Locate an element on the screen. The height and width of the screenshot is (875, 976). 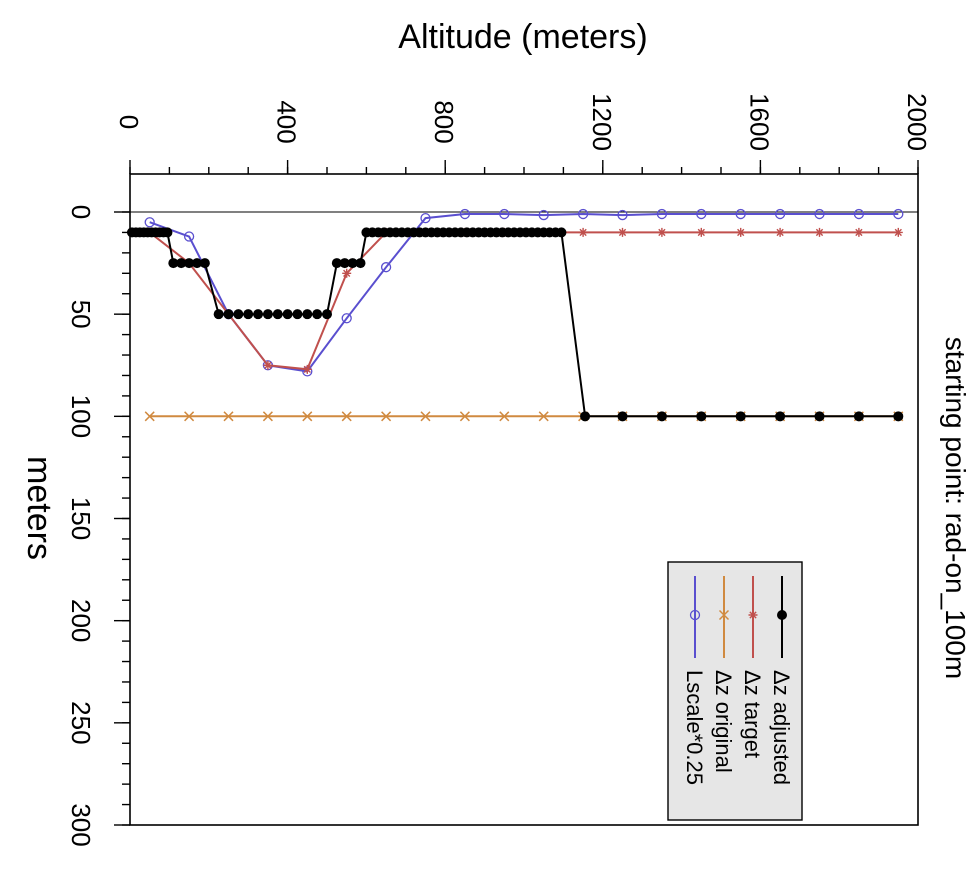
y-tick-label: 50 is located at coordinates (81, 314).